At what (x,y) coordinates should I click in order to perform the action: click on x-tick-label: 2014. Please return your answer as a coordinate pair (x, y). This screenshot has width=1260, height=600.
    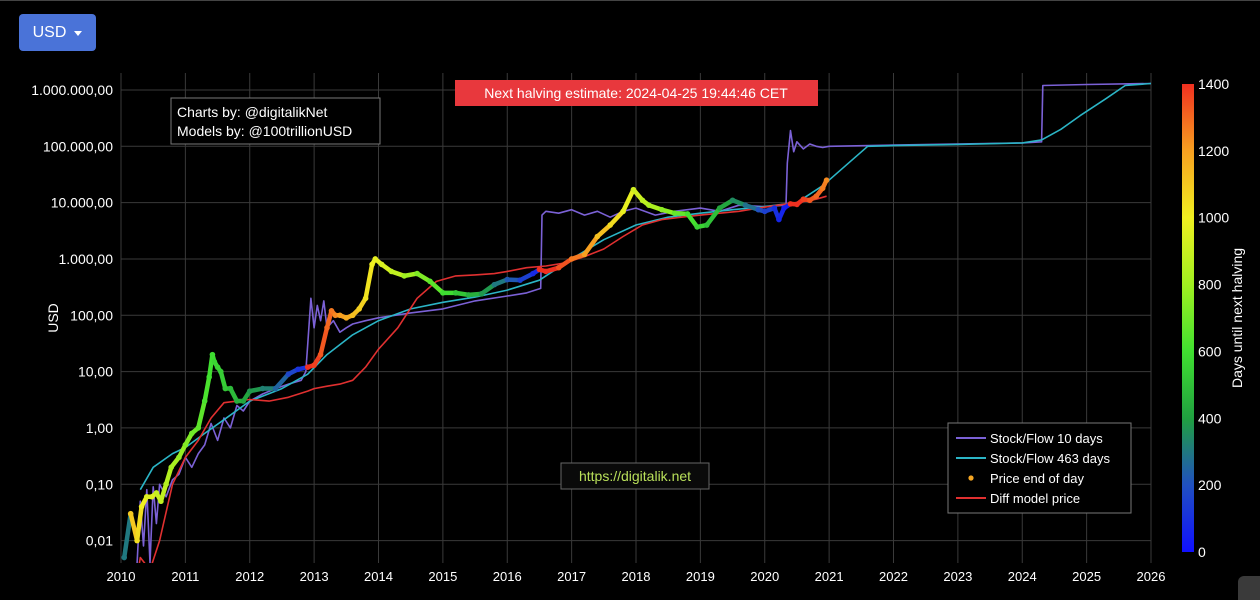
    Looking at the image, I should click on (378, 576).